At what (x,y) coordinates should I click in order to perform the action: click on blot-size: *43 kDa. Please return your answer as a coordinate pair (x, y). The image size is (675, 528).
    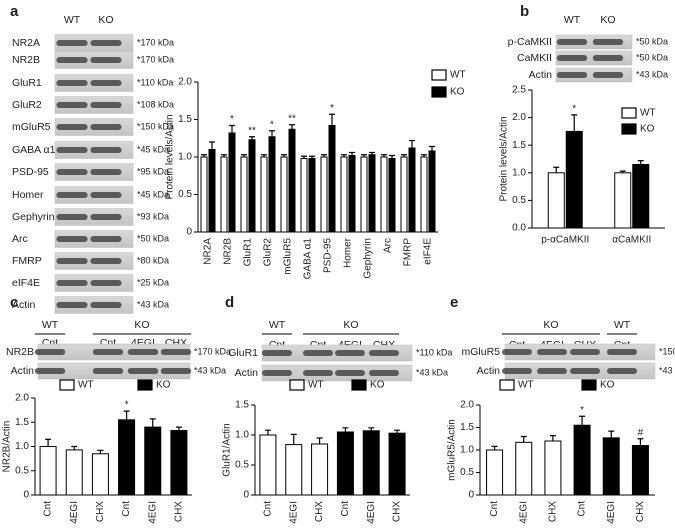
    Looking at the image, I should click on (432, 372).